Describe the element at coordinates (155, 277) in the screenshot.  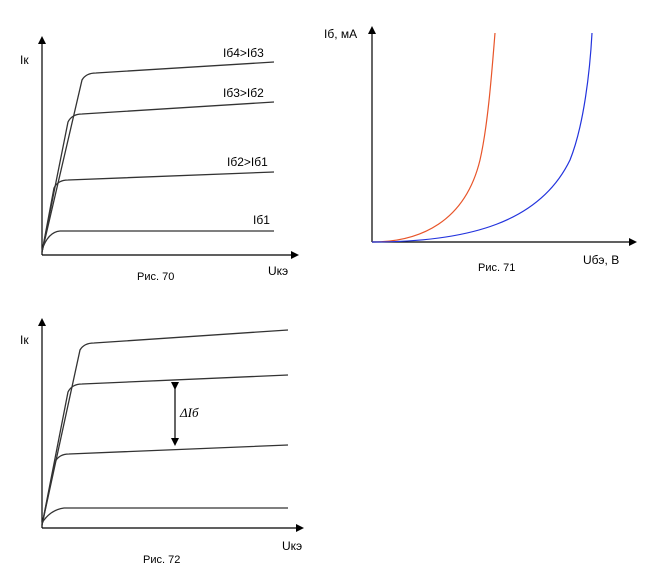
I see `fig70-caption: Рис. 70` at that location.